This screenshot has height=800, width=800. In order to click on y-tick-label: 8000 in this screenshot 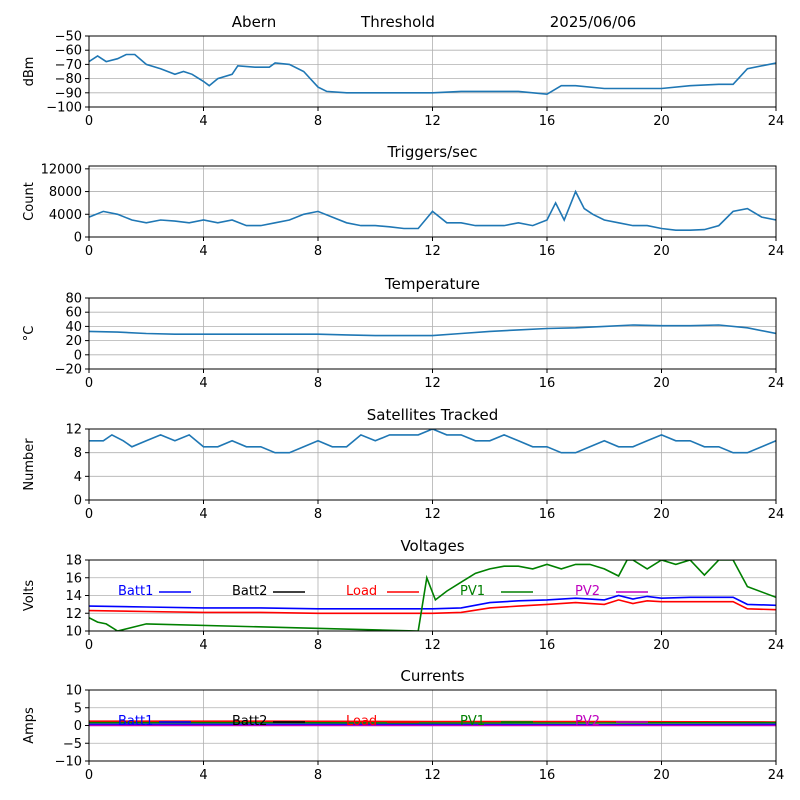, I will do `click(65, 192)`.